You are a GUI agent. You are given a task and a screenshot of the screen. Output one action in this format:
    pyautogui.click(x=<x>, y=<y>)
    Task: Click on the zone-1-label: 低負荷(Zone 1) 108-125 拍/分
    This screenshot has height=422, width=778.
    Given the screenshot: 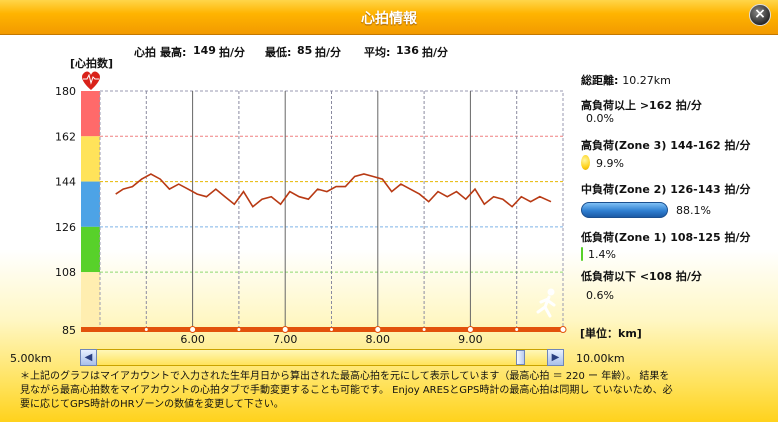 What is the action you would take?
    pyautogui.click(x=666, y=237)
    